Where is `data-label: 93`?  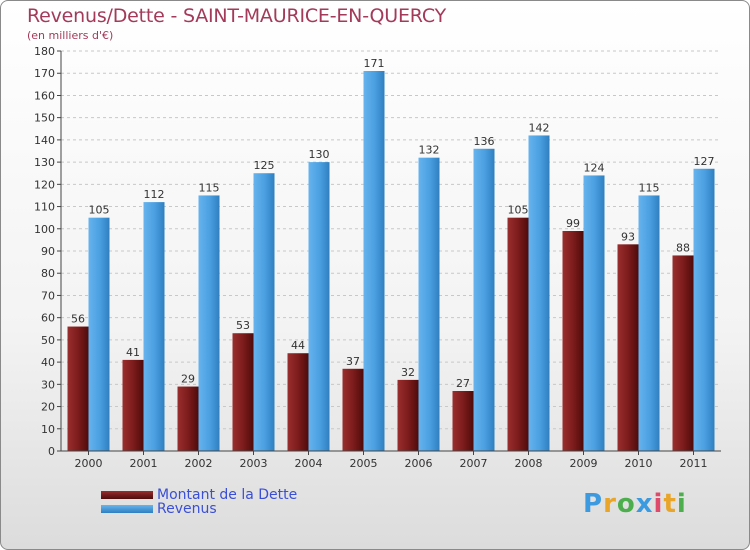
data-label: 93 is located at coordinates (628, 236).